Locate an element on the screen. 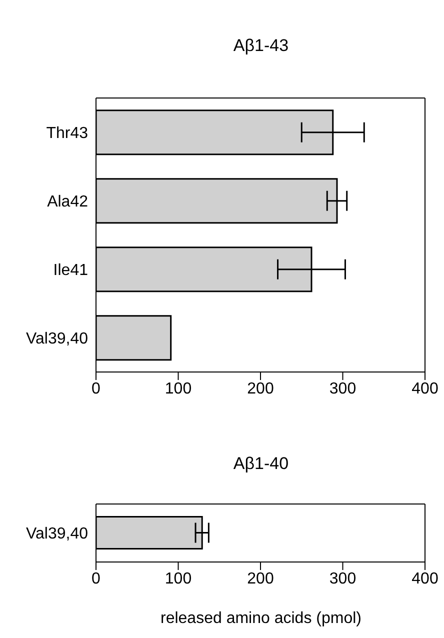 This screenshot has height=638, width=444. x-axis-title: released amino acids (pmol) is located at coordinates (261, 619).